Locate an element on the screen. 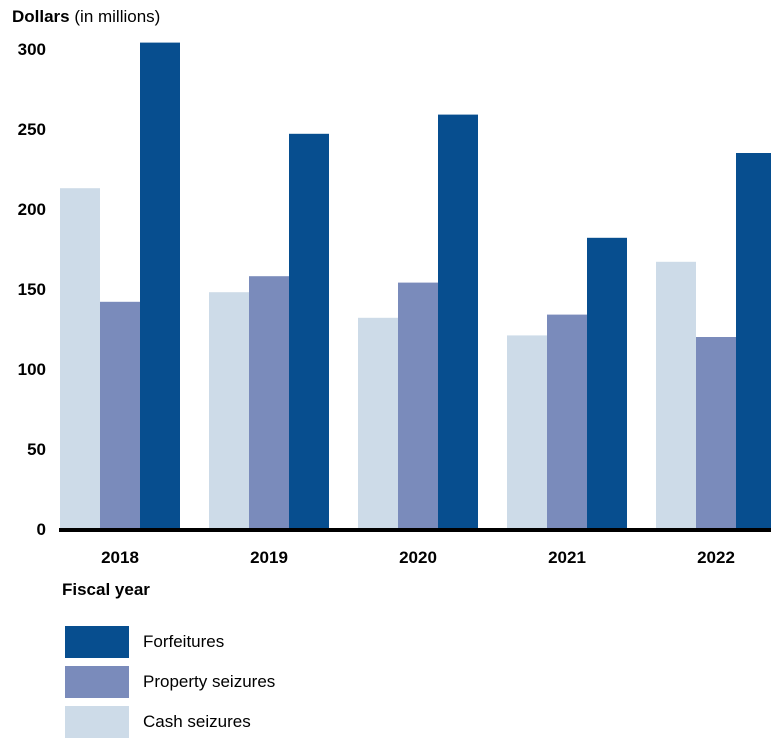 This screenshot has height=742, width=771. x-tick-label: 2020 is located at coordinates (418, 557).